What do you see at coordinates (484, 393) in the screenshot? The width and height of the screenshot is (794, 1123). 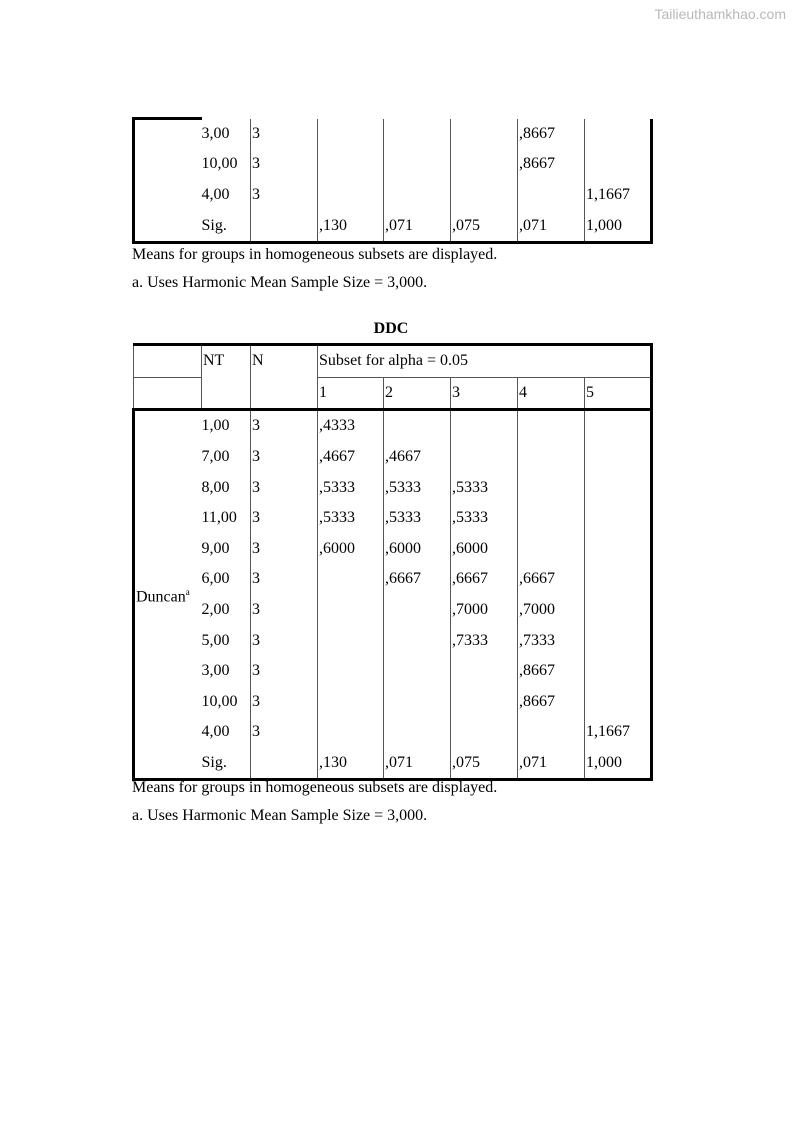 I see `header-subset-3: 3` at bounding box center [484, 393].